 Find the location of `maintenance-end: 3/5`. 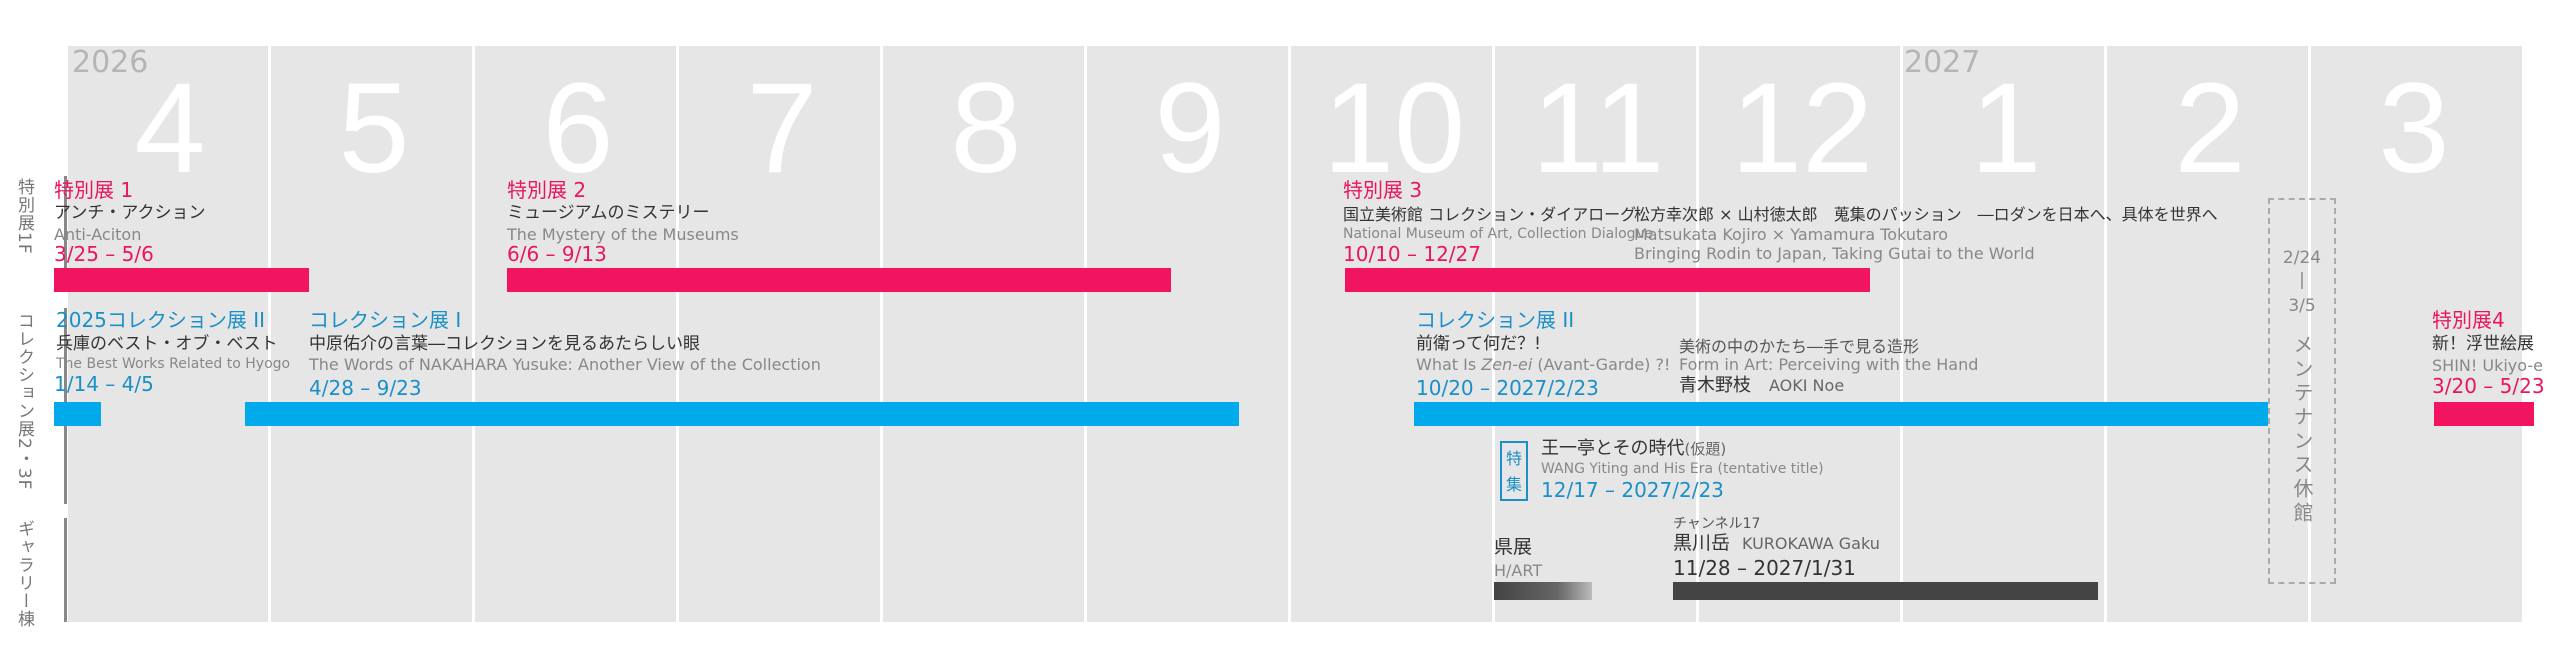

maintenance-end: 3/5 is located at coordinates (2302, 306).